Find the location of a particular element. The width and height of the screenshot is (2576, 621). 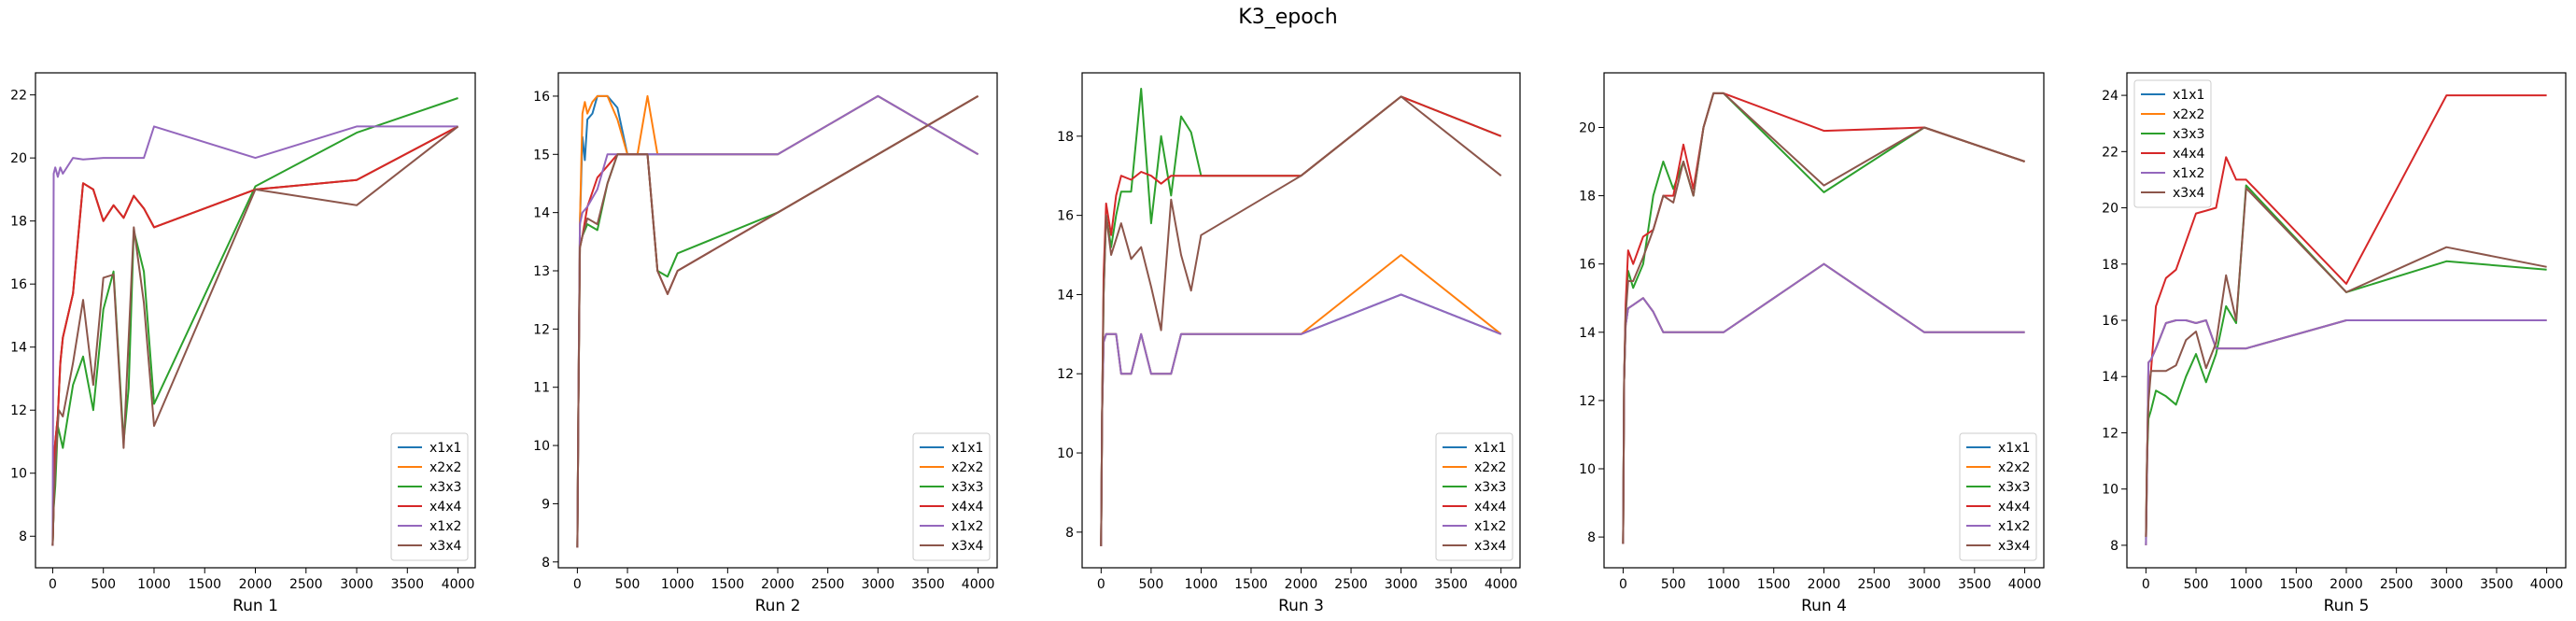

series-line-x1x1 is located at coordinates (2346, 432).